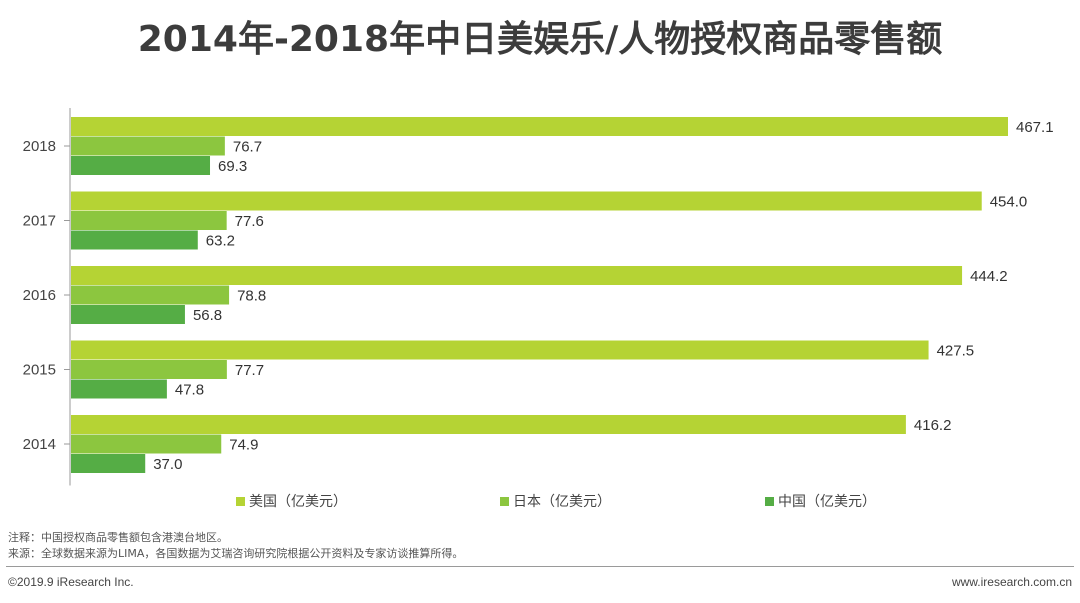 Image resolution: width=1080 pixels, height=603 pixels. What do you see at coordinates (298, 502) in the screenshot?
I see `legend-label: 美国（亿美元）` at bounding box center [298, 502].